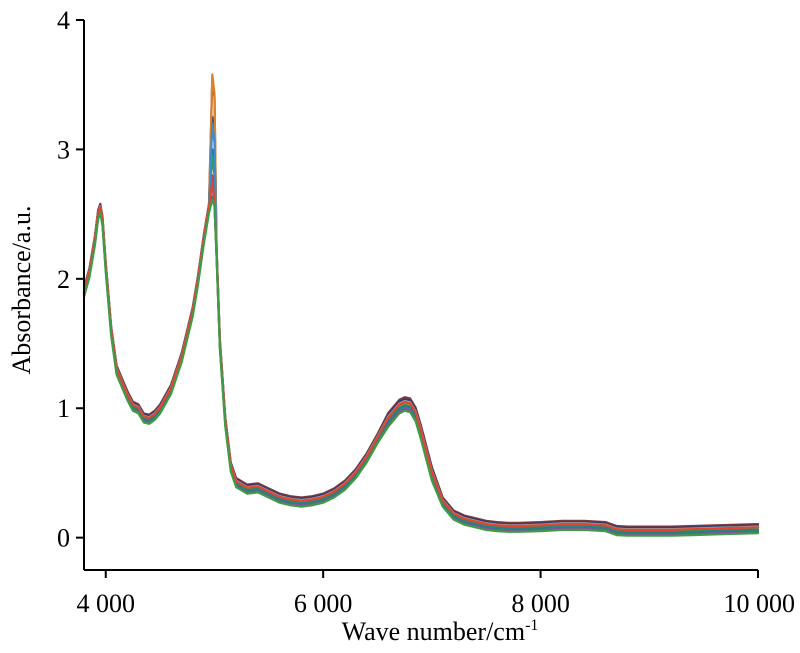 This screenshot has width=800, height=653. I want to click on y-tick-label-0: 0, so click(63, 538).